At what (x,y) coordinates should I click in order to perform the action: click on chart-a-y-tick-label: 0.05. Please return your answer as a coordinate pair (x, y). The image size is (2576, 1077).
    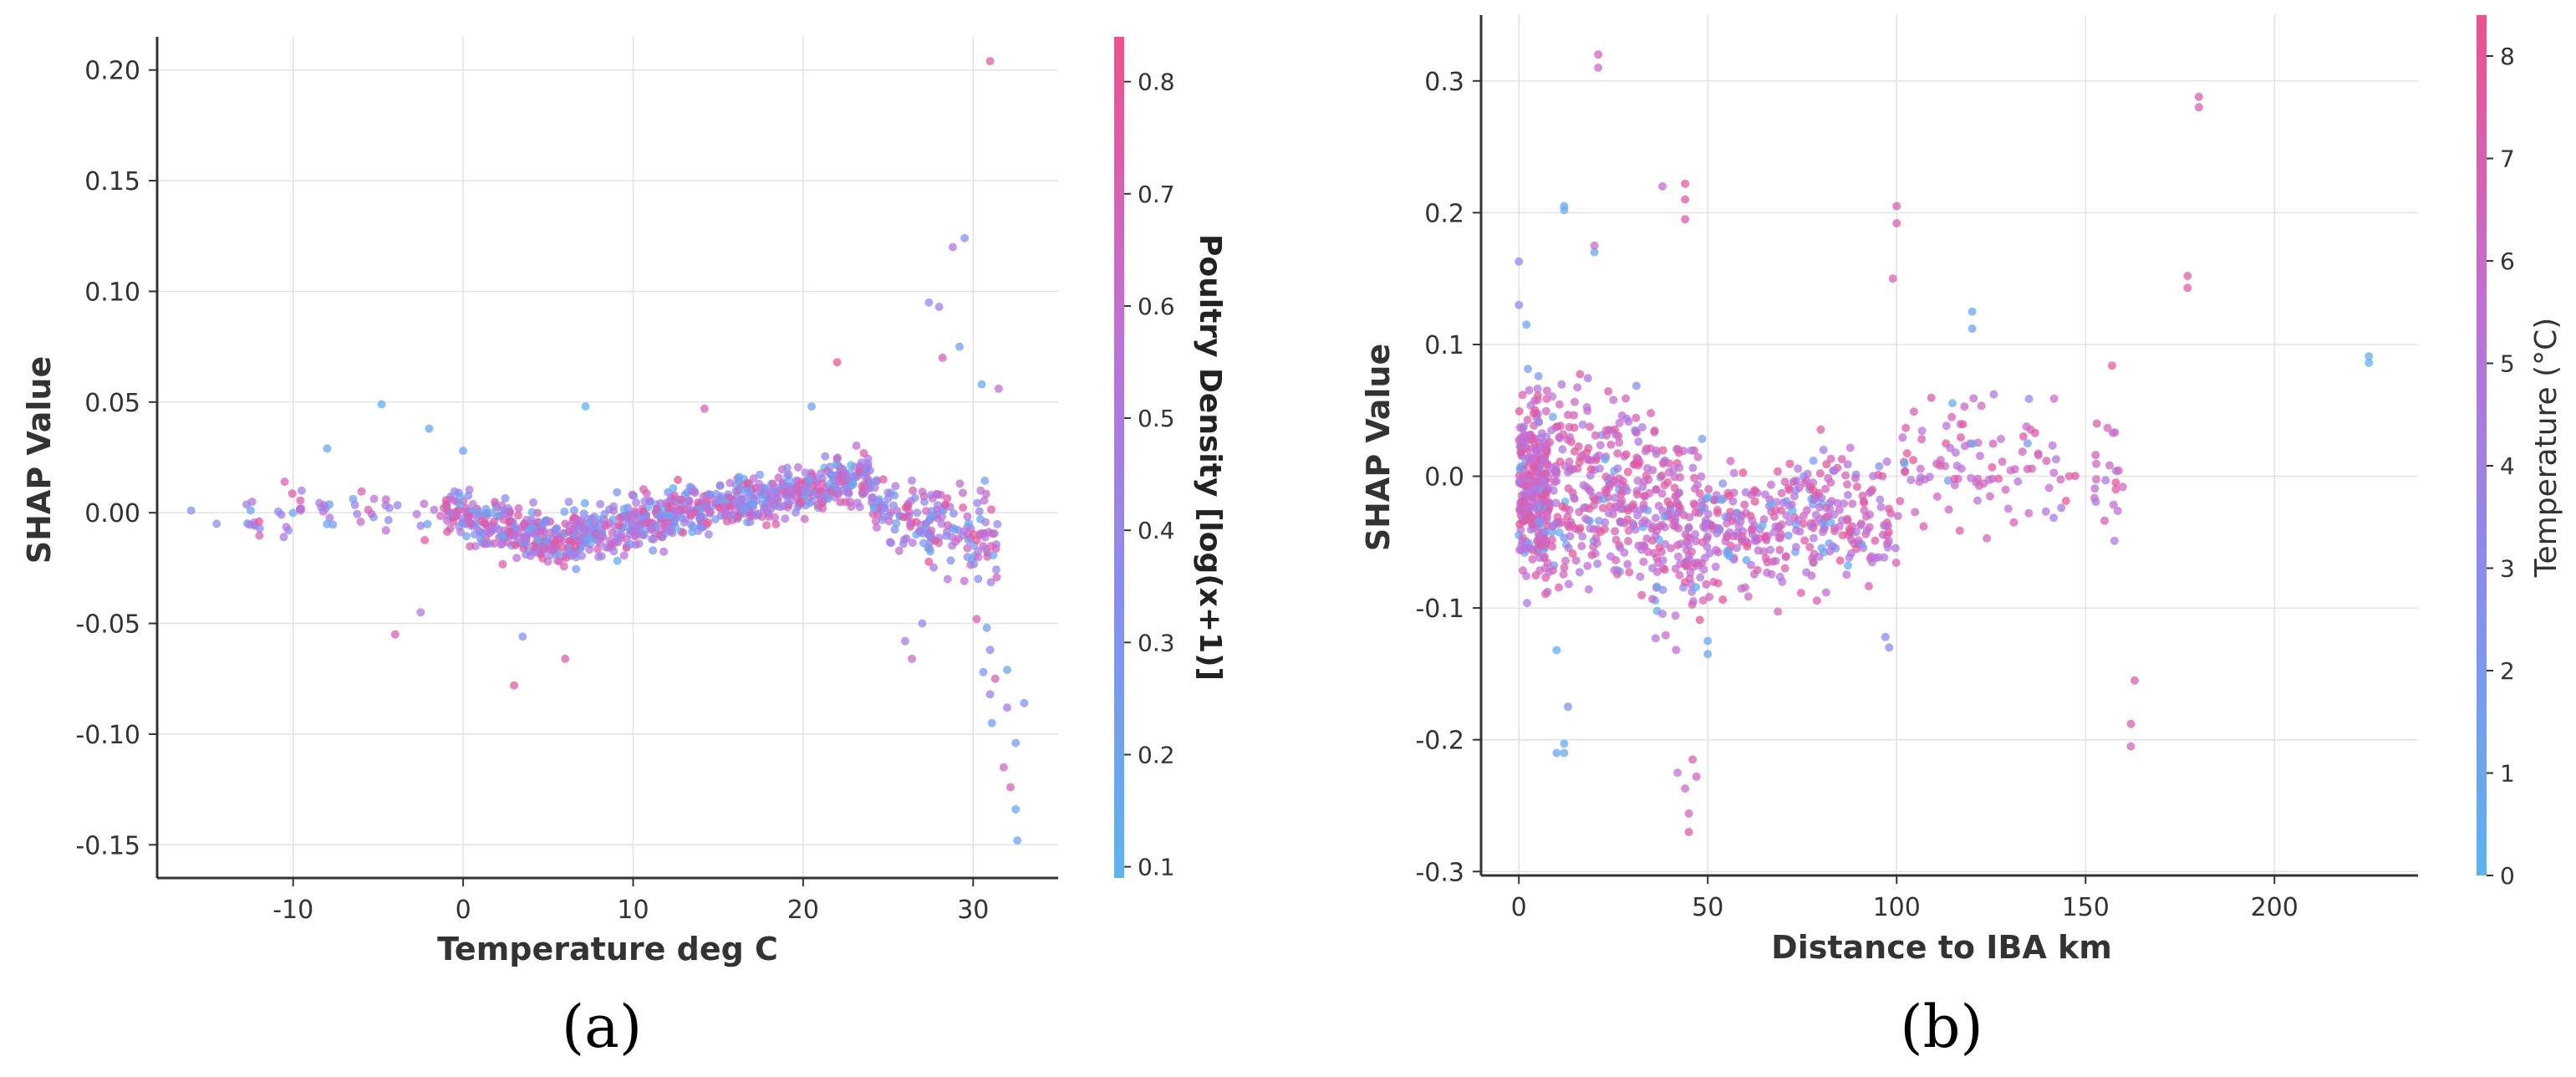
    Looking at the image, I should click on (112, 403).